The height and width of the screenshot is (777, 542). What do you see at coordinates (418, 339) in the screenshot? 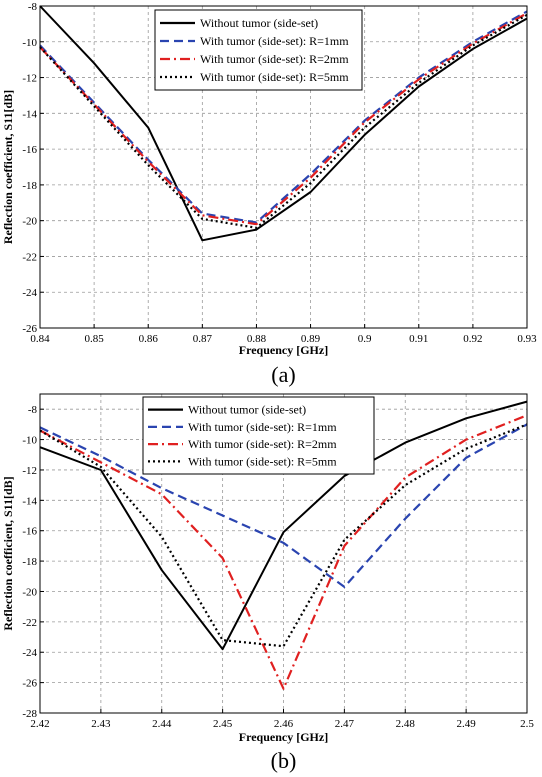
I see `x-tick-label: 0.91` at bounding box center [418, 339].